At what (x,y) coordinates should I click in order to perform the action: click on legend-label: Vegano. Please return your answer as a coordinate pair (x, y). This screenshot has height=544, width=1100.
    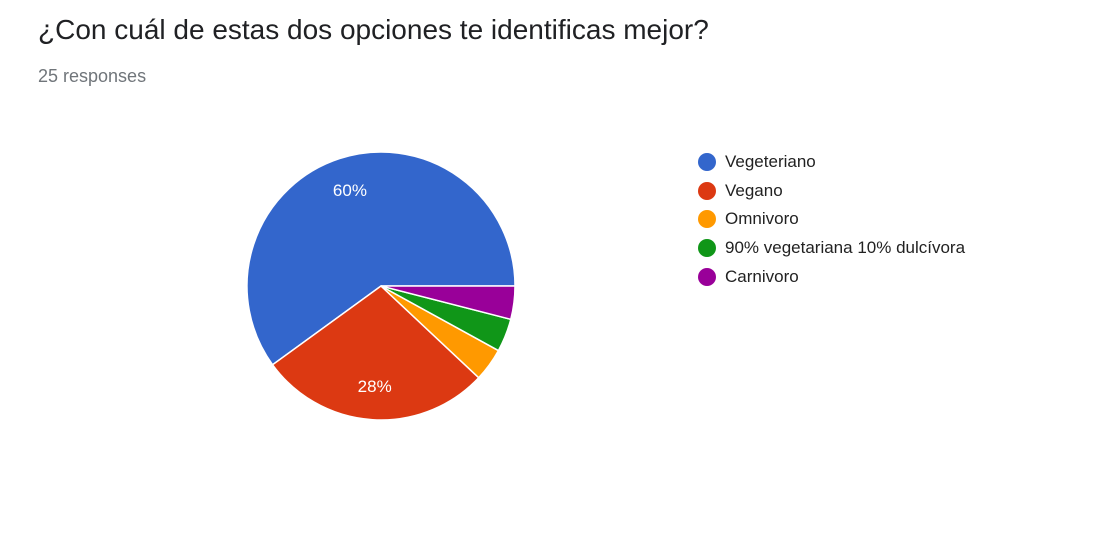
    Looking at the image, I should click on (754, 190).